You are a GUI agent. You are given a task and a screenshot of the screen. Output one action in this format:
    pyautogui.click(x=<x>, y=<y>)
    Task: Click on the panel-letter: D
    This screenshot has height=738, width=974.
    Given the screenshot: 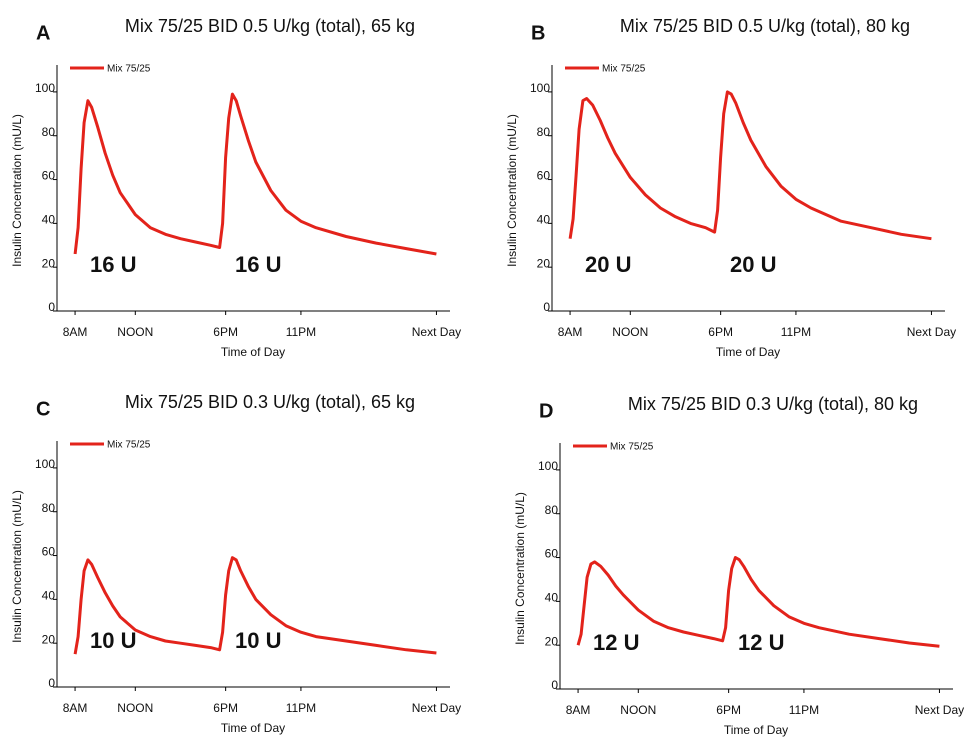 What is the action you would take?
    pyautogui.click(x=546, y=411)
    